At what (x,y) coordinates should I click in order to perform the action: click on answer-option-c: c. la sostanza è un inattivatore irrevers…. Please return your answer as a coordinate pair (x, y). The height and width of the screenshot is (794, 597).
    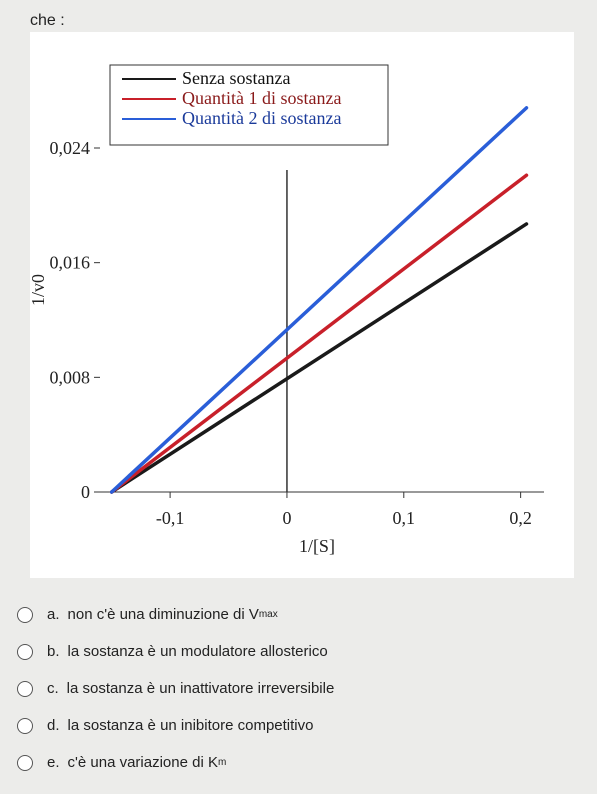
    Looking at the image, I should click on (299, 688).